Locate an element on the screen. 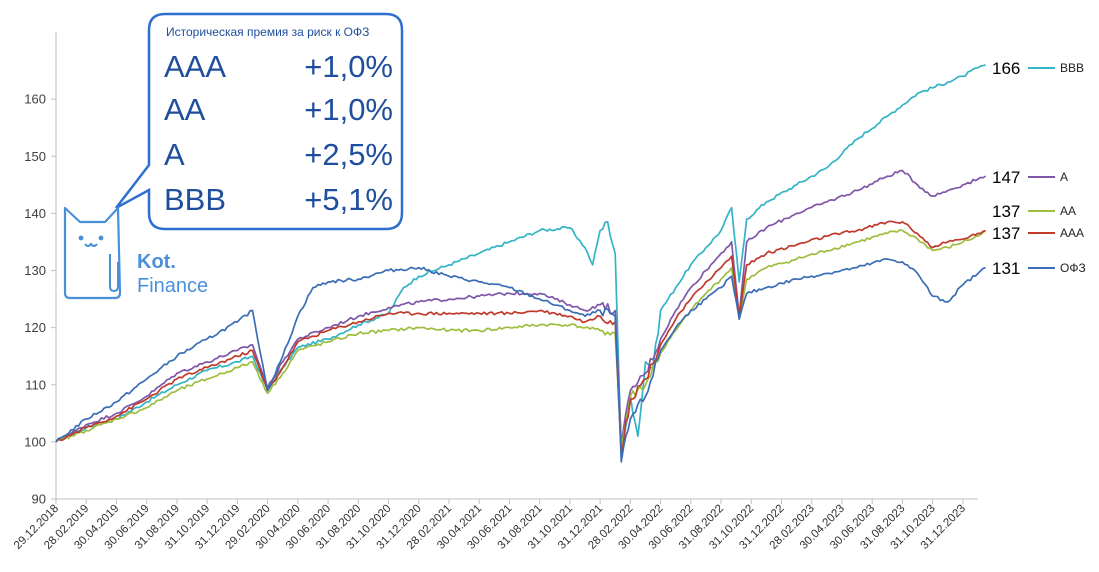  series-end-value: 131 is located at coordinates (1006, 268).